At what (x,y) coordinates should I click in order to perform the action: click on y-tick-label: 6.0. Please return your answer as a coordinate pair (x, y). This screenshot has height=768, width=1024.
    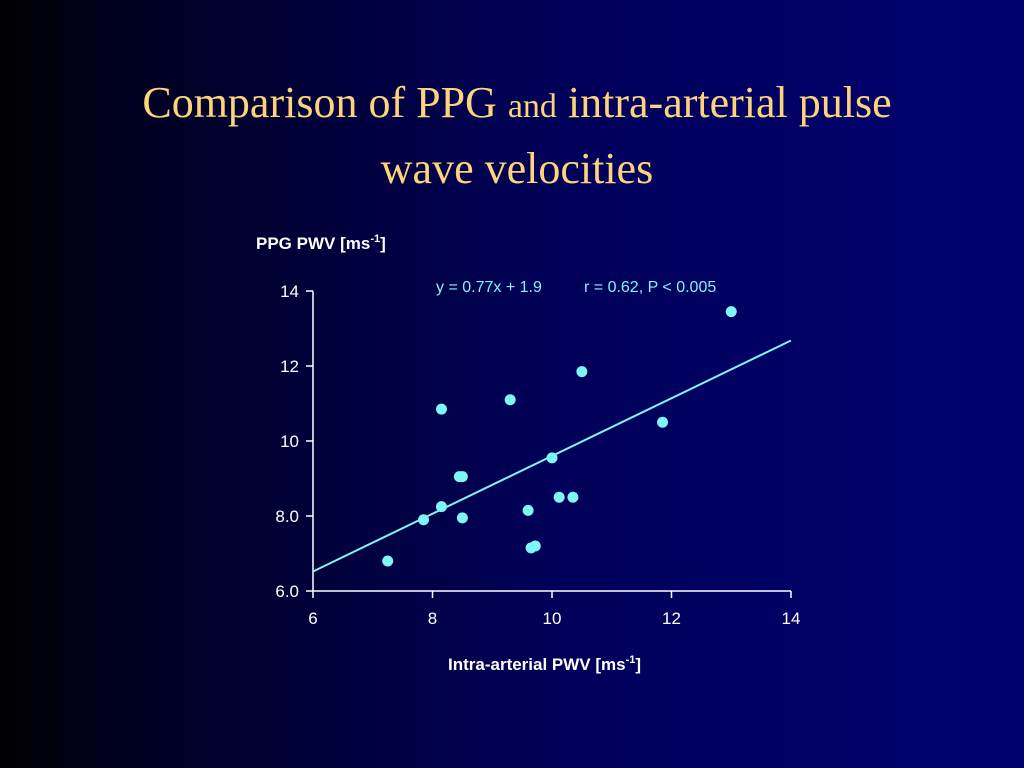
    Looking at the image, I should click on (287, 591).